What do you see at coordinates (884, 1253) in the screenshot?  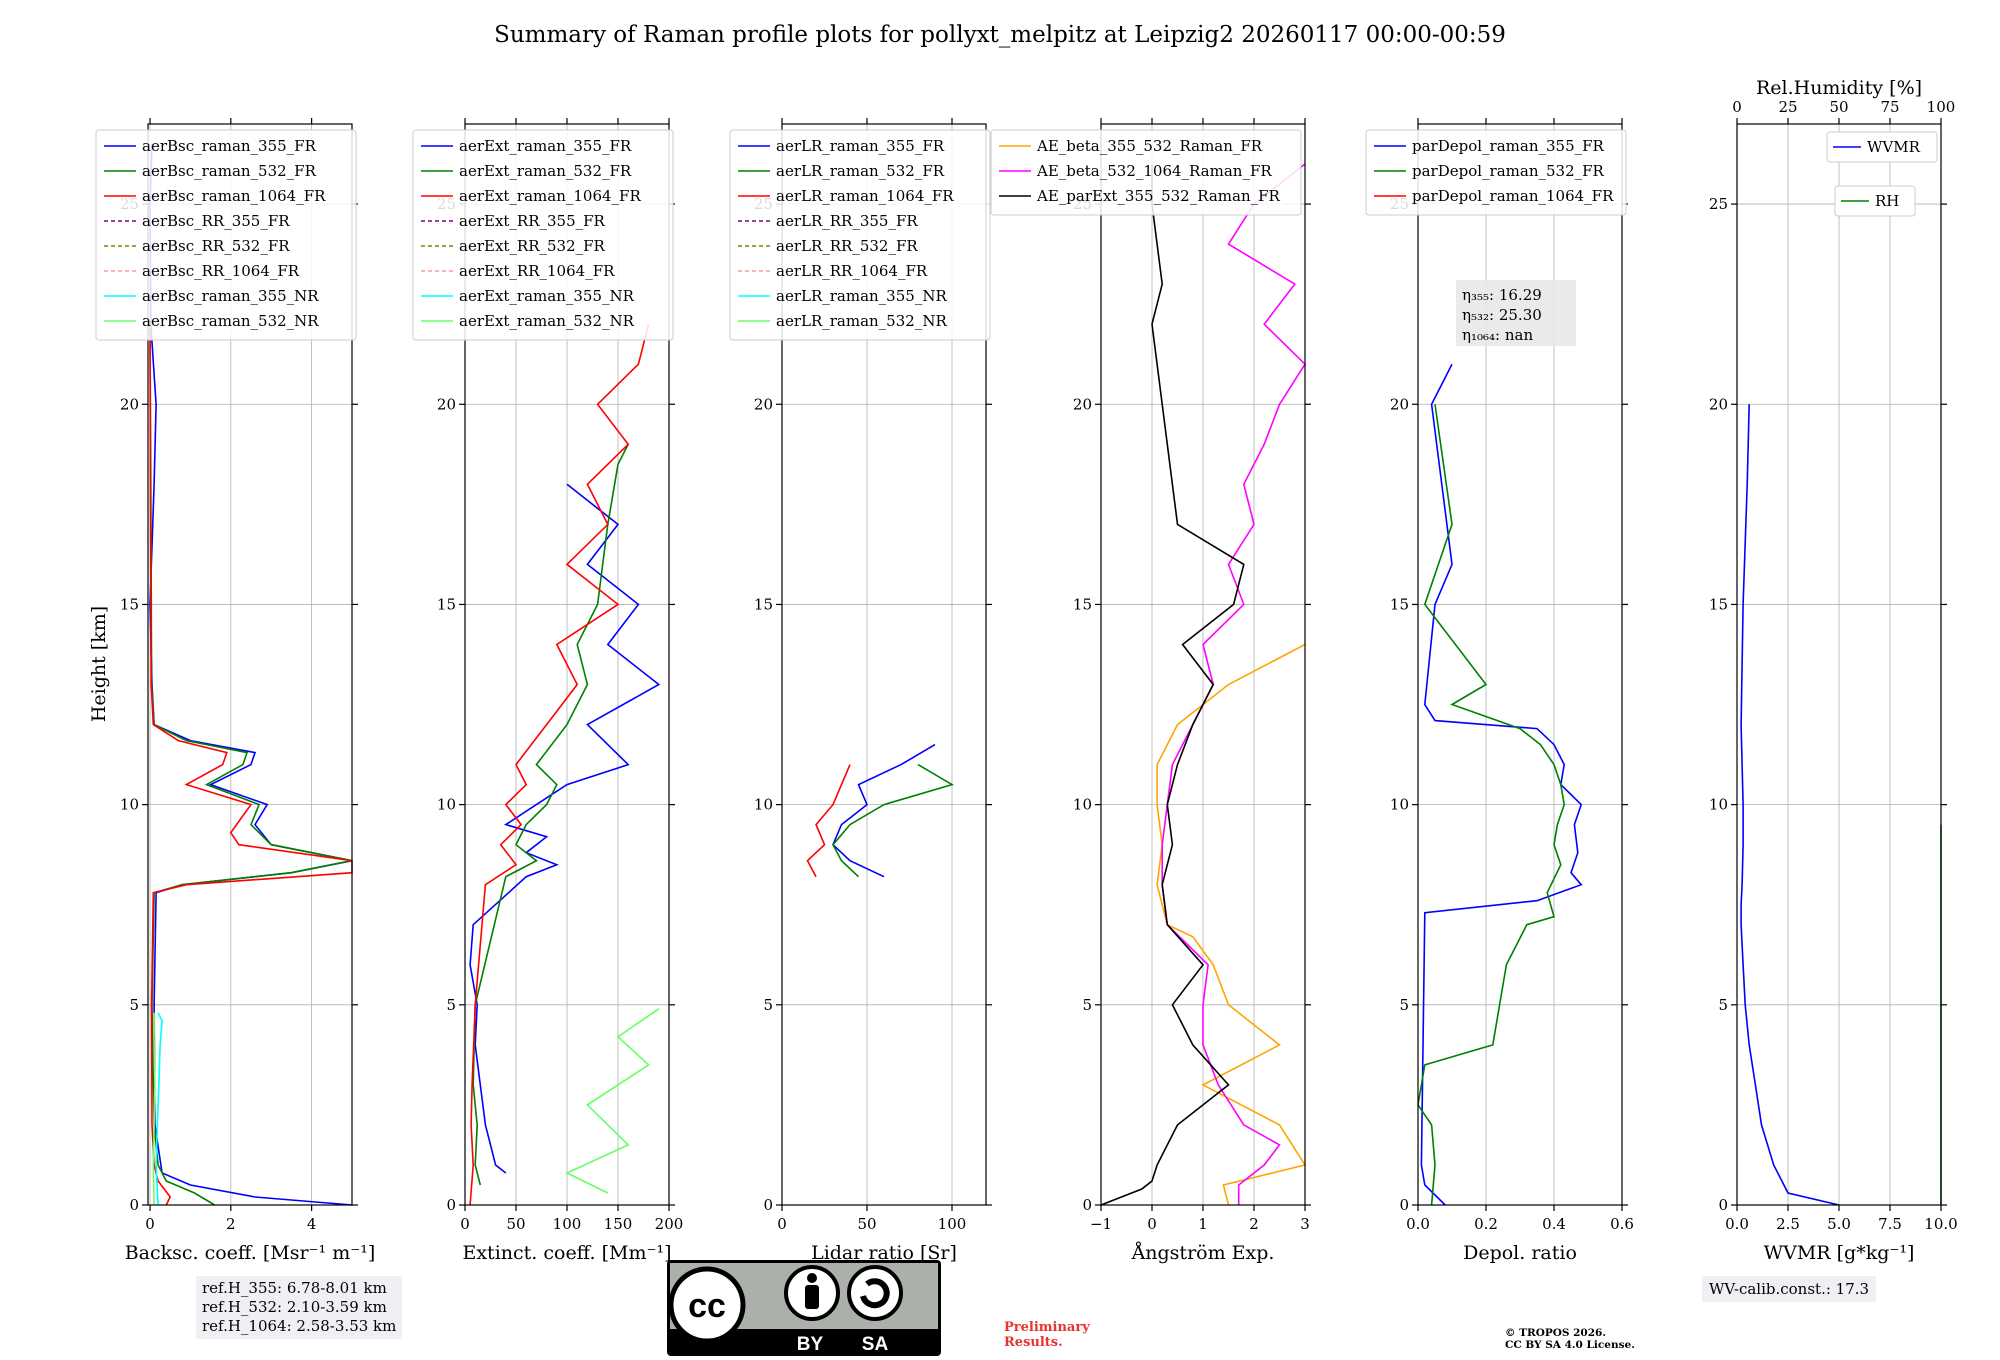 I see `x-axis-label: Lidar ratio [Sr]` at bounding box center [884, 1253].